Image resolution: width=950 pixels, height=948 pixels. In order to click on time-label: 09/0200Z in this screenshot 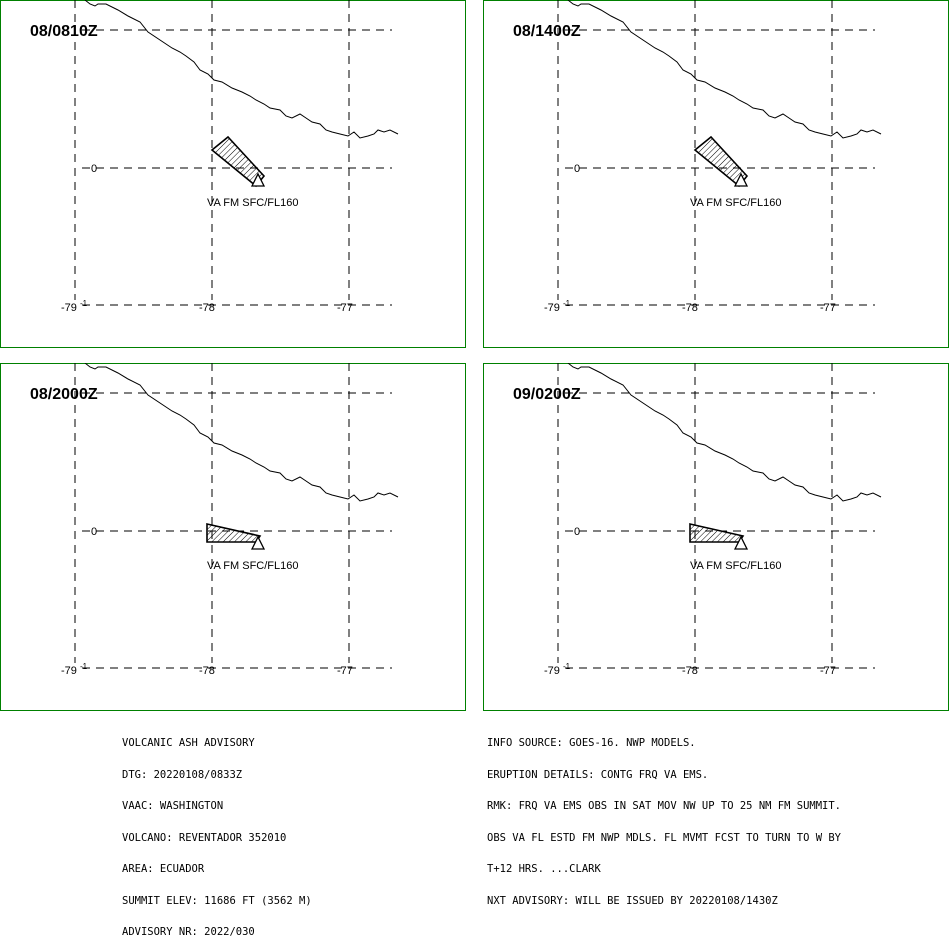, I will do `click(547, 394)`.